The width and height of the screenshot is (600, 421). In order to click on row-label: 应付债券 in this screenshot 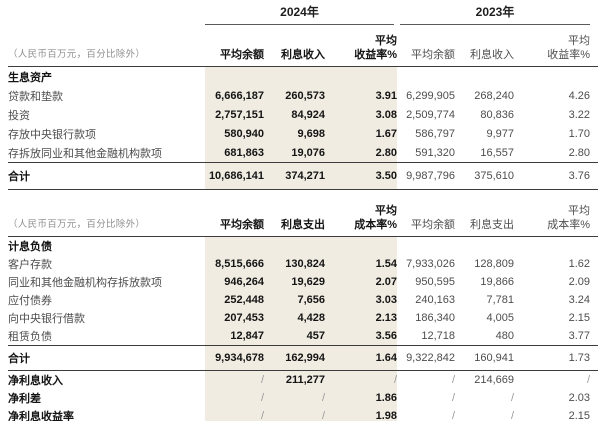, I will do `click(30, 301)`.